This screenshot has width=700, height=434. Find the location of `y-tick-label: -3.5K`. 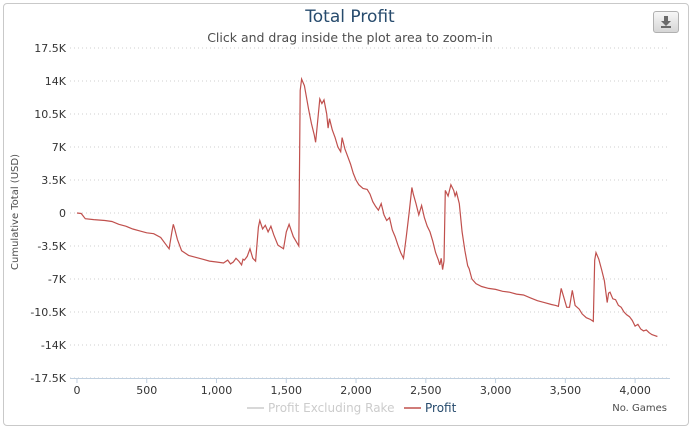

y-tick-label: -3.5K is located at coordinates (51, 246).